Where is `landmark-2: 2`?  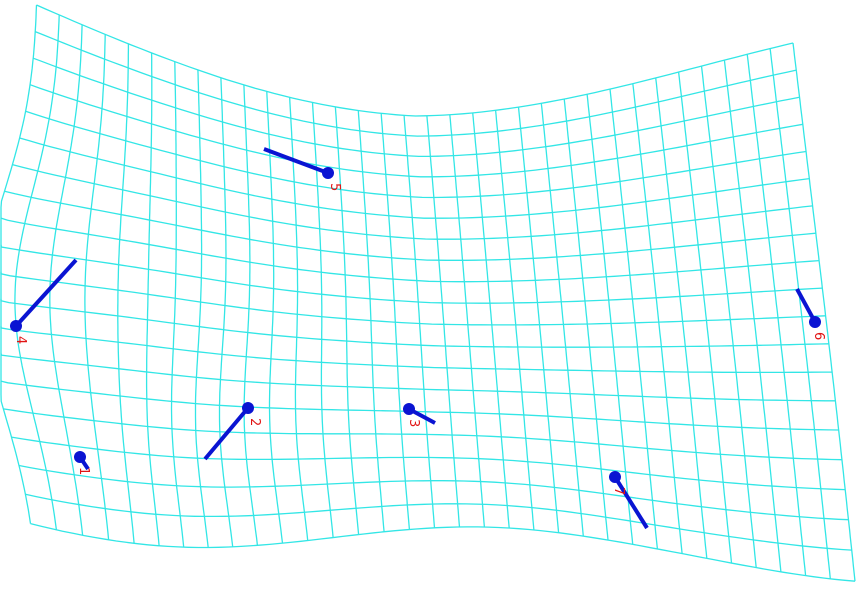
landmark-2: 2 is located at coordinates (232, 431).